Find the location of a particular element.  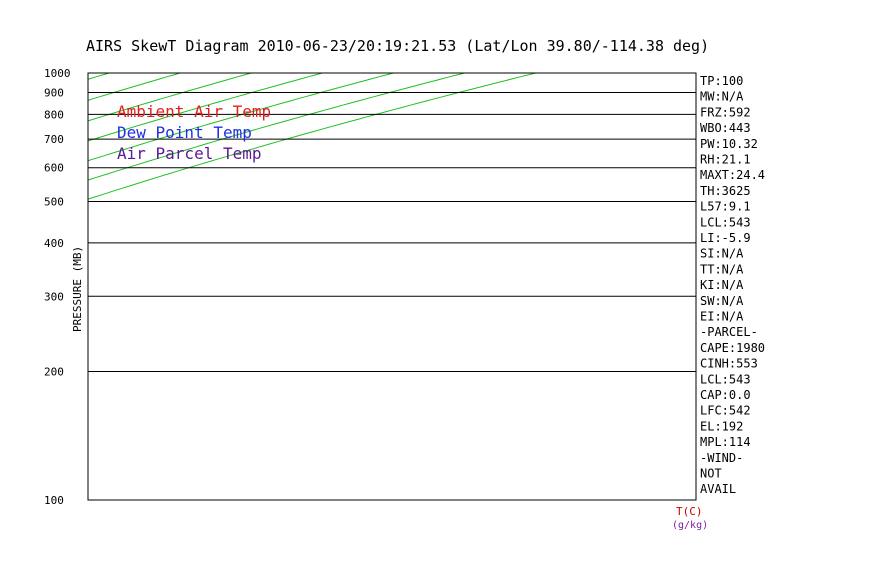

index-item: SW:N/A is located at coordinates (722, 301).